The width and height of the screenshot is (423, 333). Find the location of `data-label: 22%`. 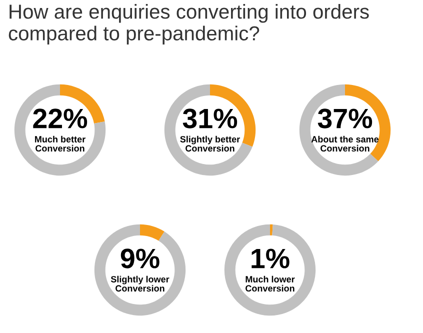

data-label: 22% is located at coordinates (60, 118).